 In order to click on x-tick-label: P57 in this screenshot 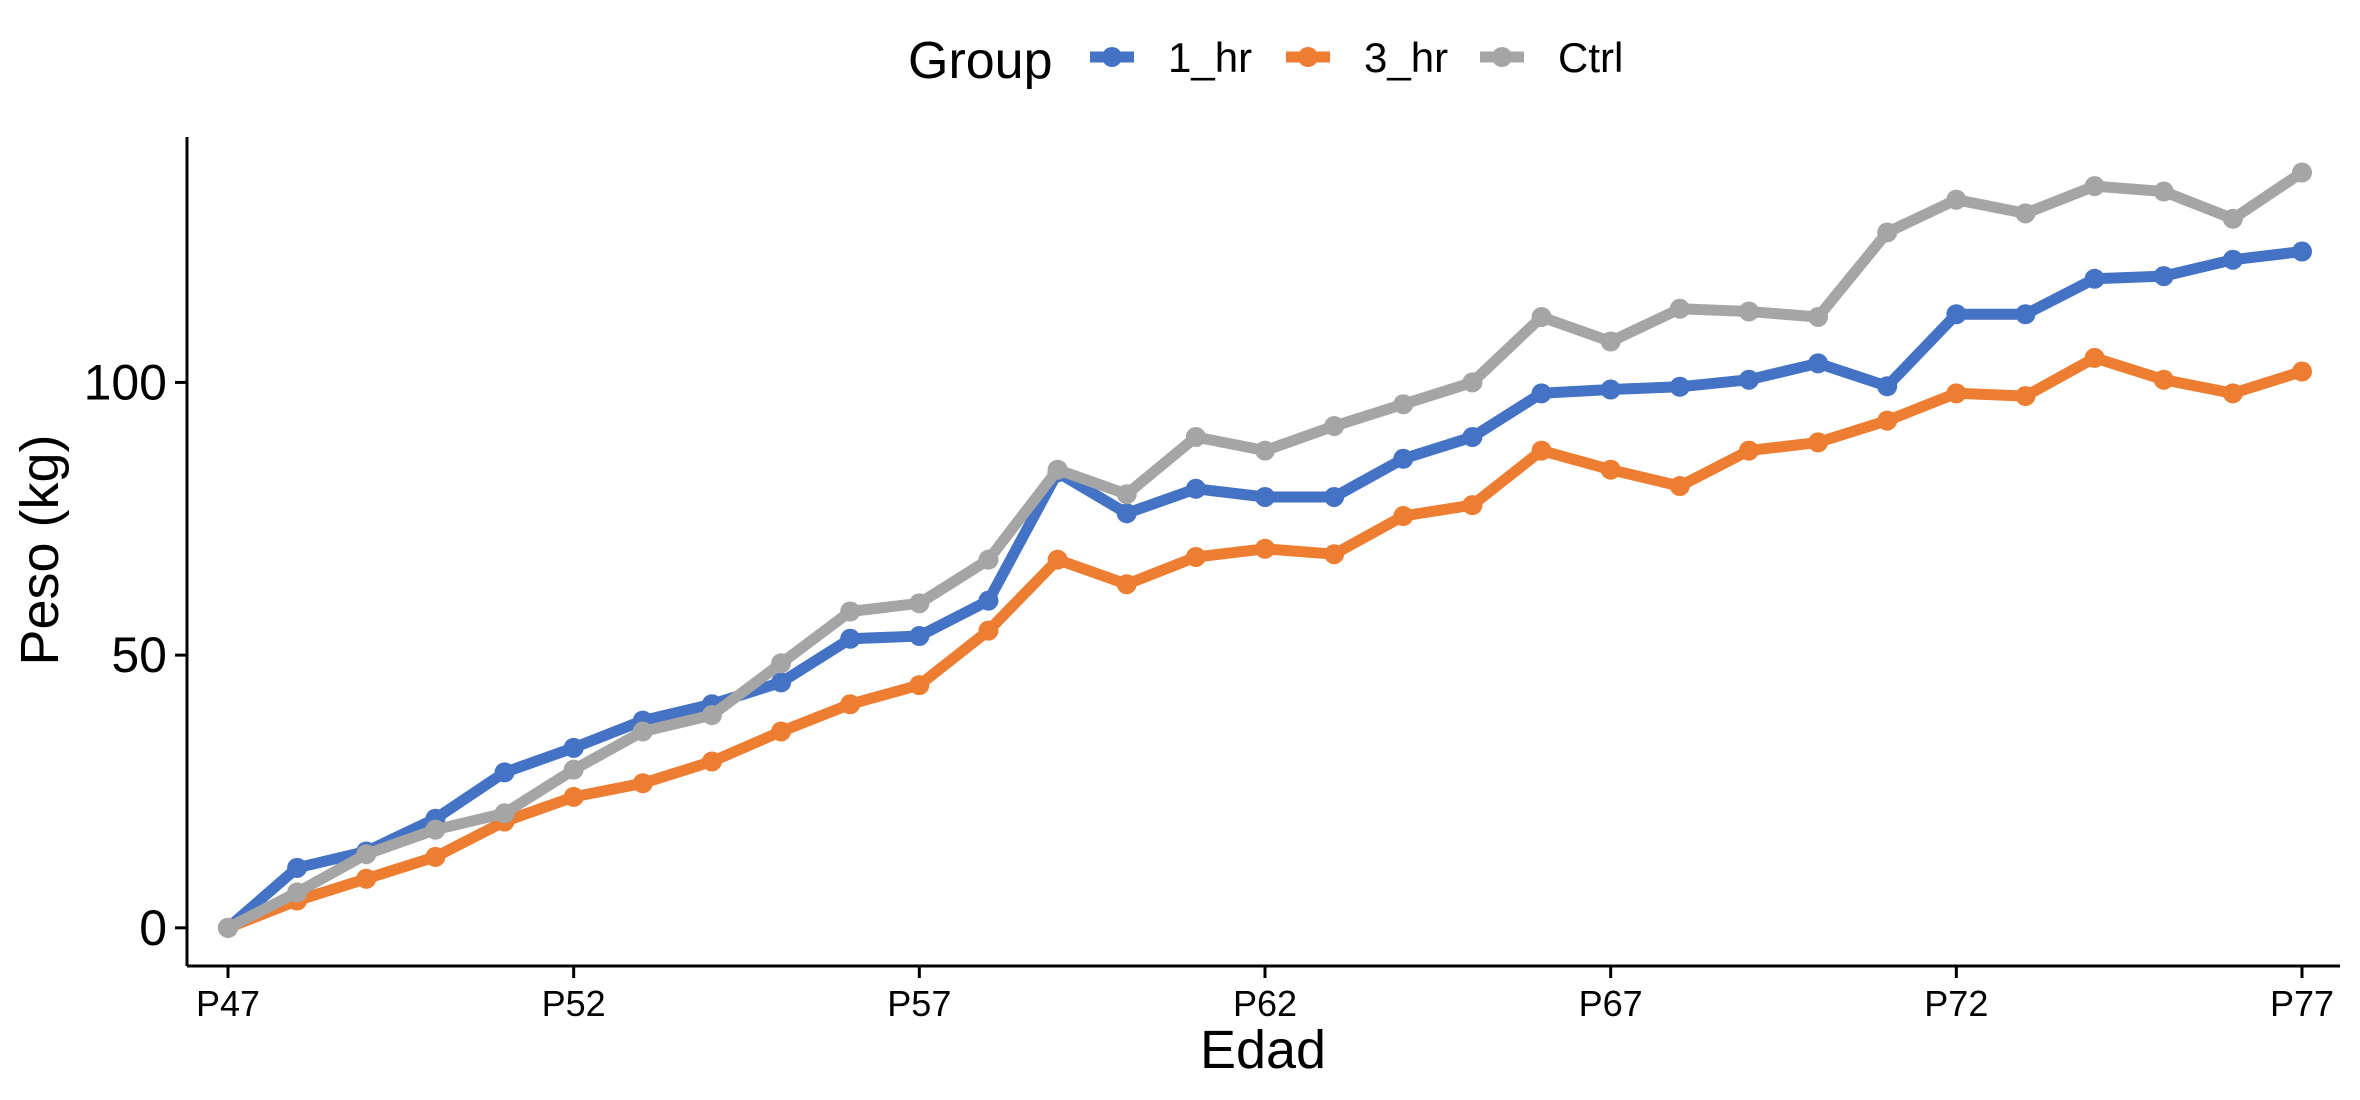, I will do `click(919, 1003)`.